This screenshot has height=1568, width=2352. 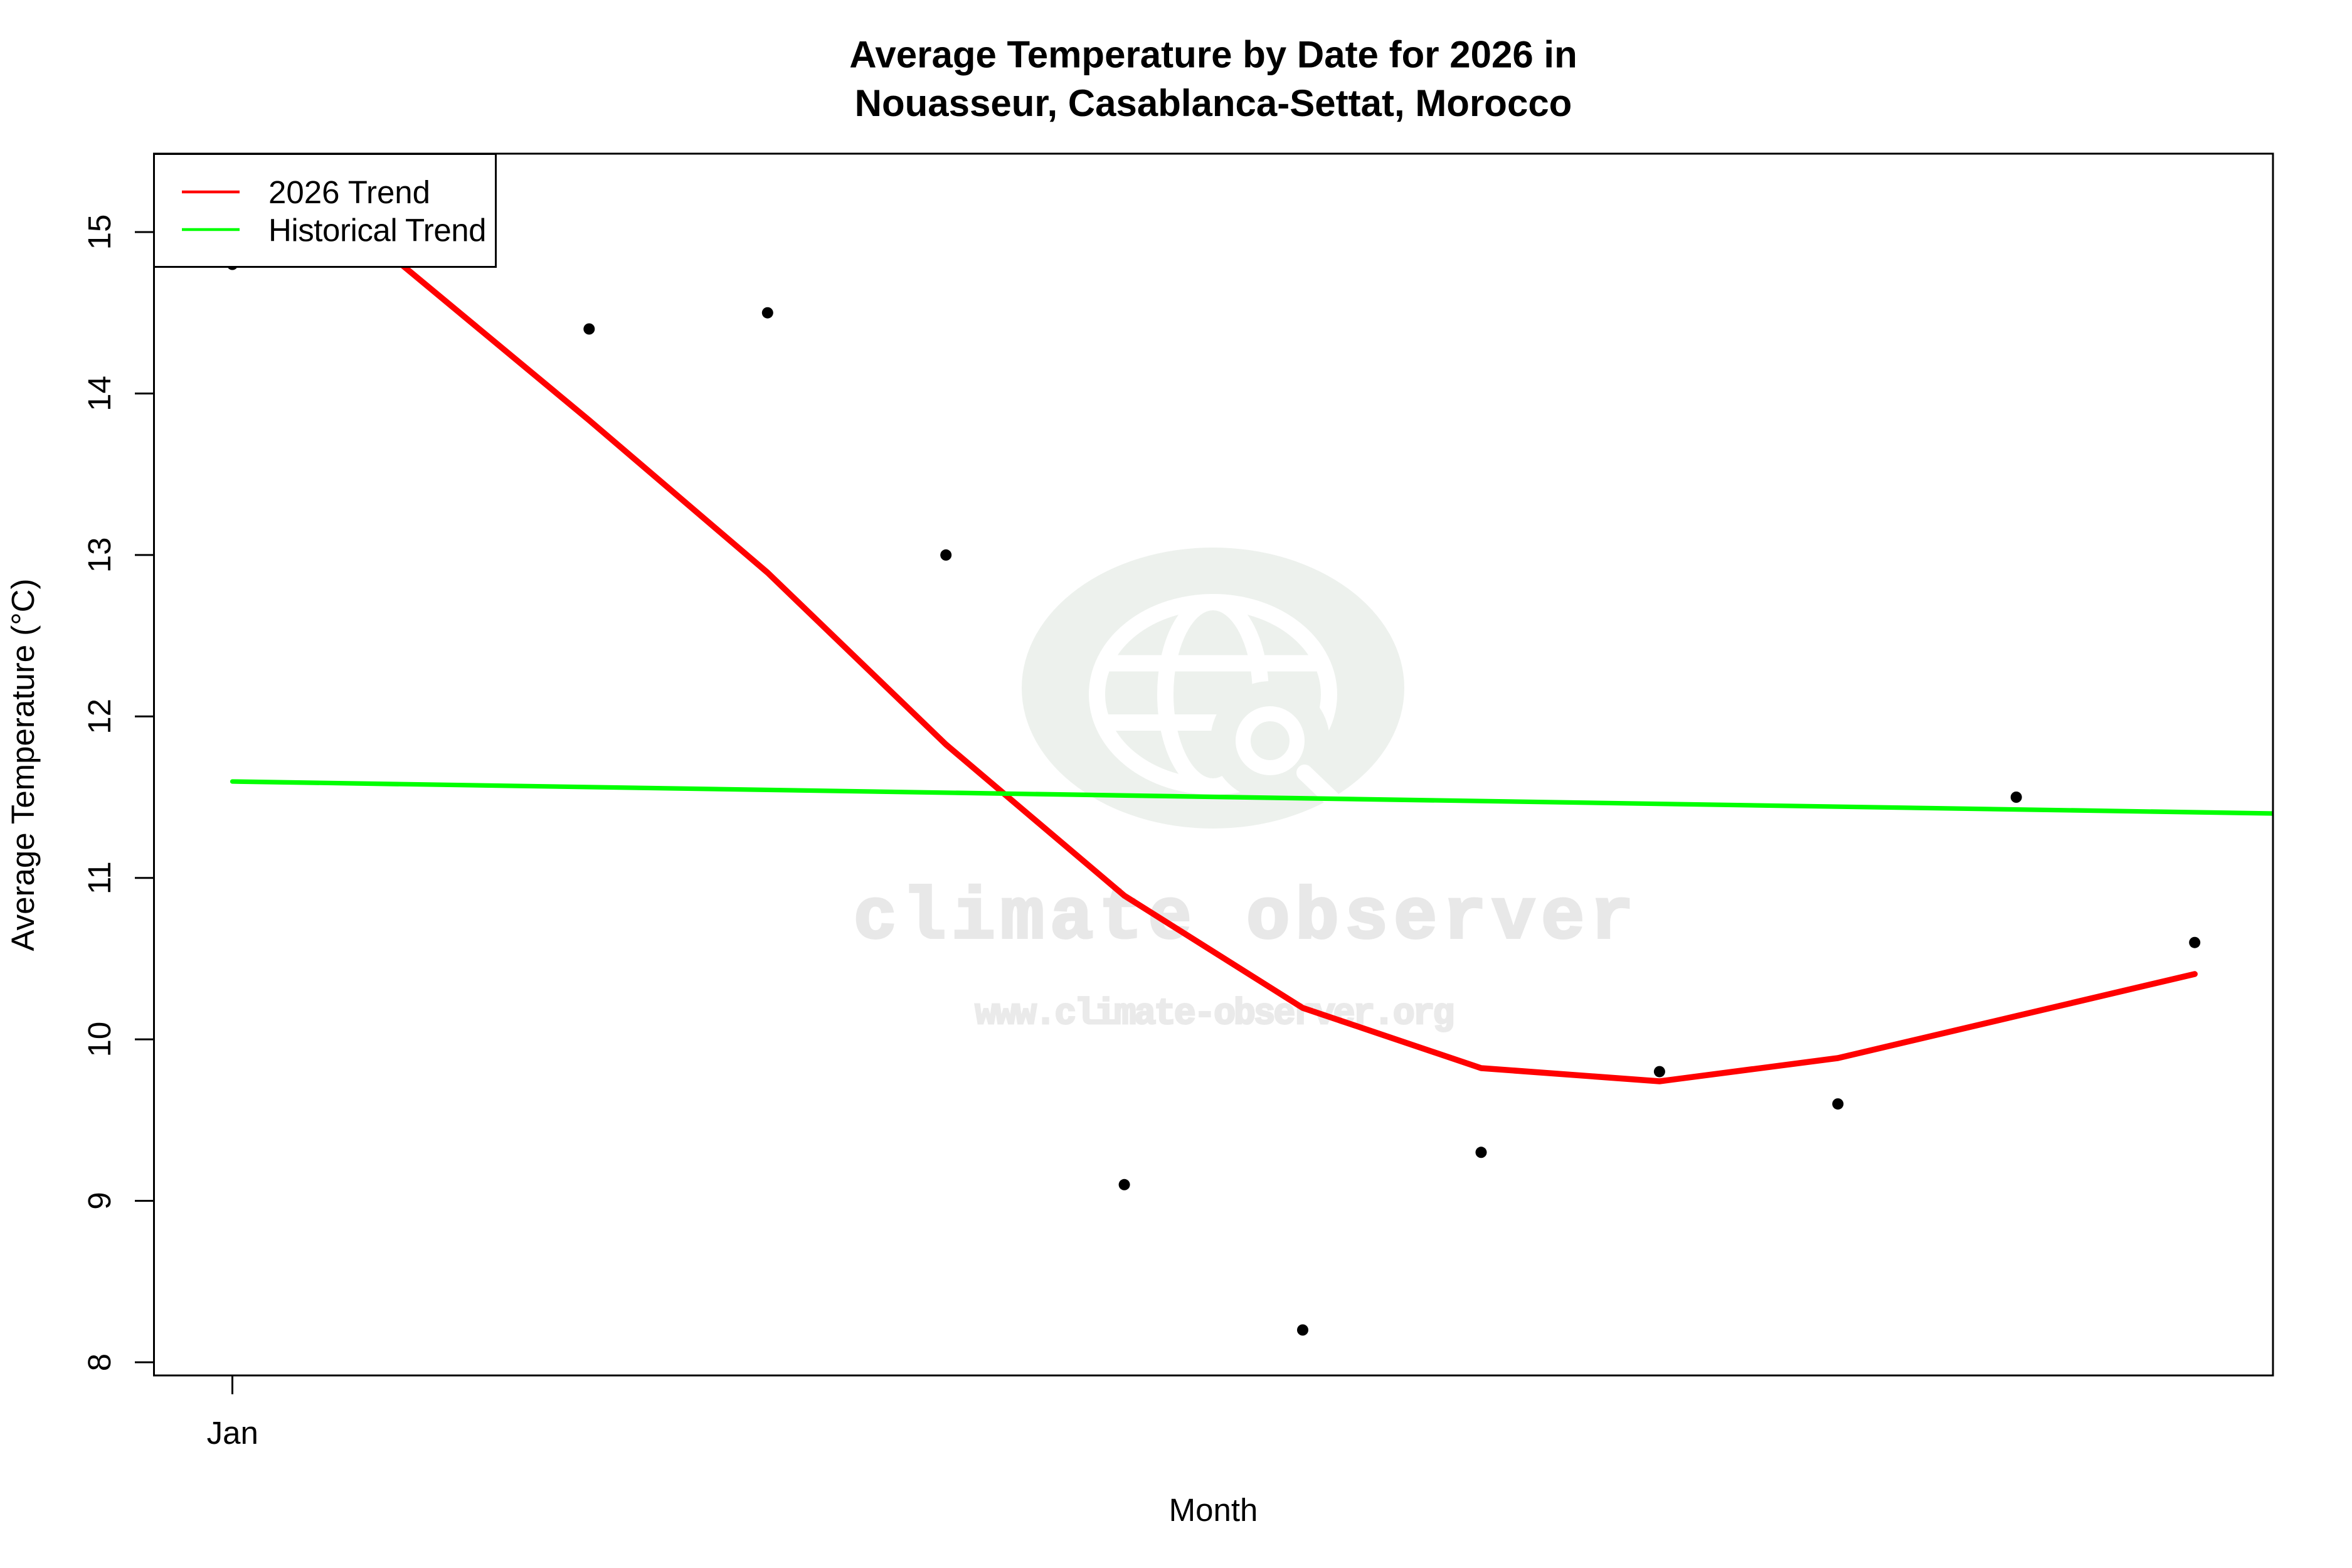 What do you see at coordinates (99, 1039) in the screenshot?
I see `svg-text: 10` at bounding box center [99, 1039].